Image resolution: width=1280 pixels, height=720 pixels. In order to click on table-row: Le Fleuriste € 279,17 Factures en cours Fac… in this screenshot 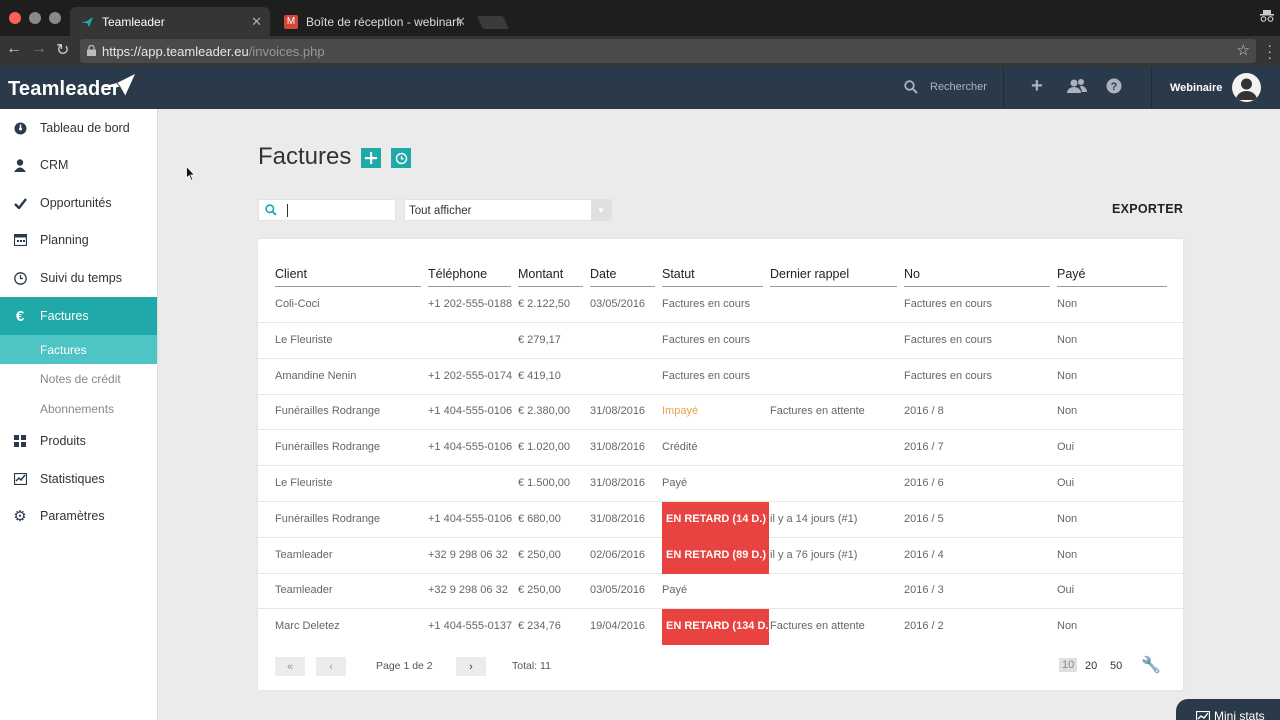, I will do `click(720, 341)`.